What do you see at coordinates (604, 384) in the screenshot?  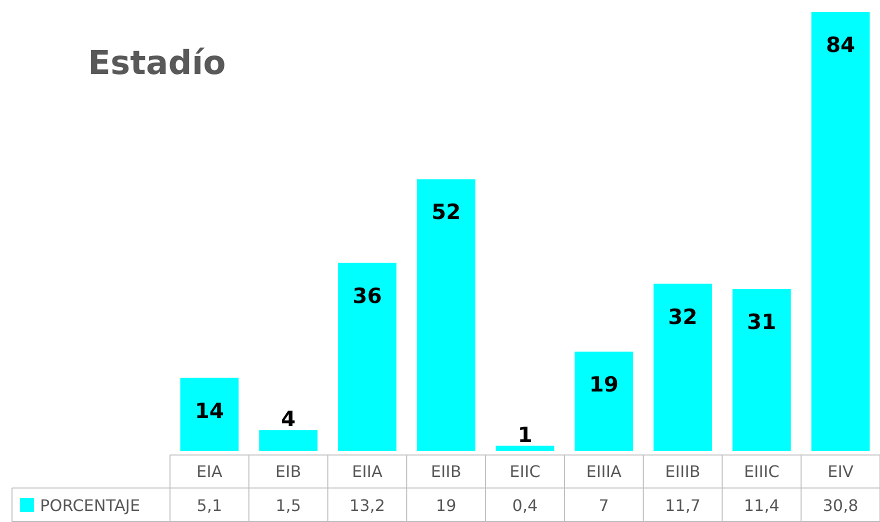 I see `data-label: 19` at bounding box center [604, 384].